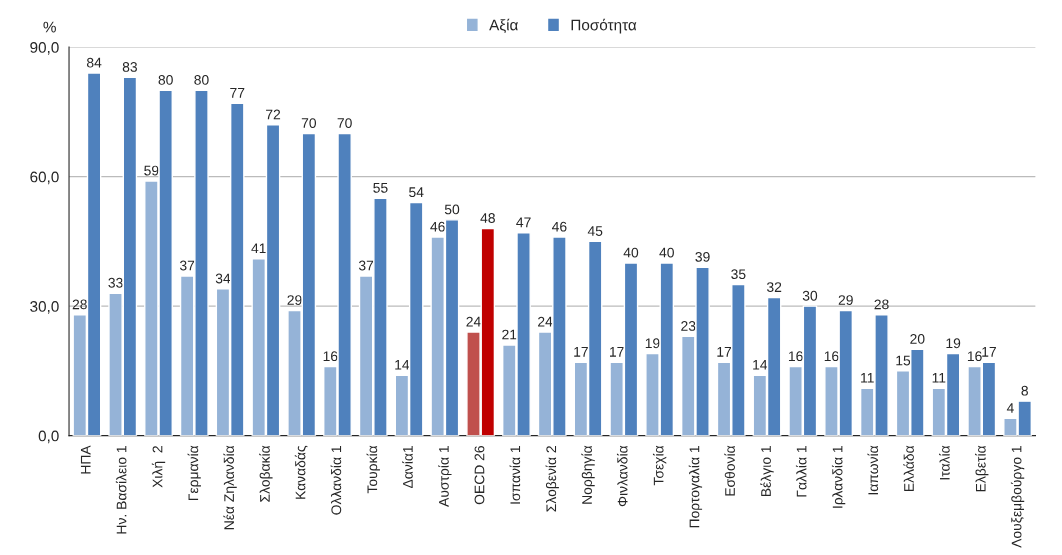 Image resolution: width=1062 pixels, height=555 pixels. What do you see at coordinates (44, 307) in the screenshot?
I see `y-tick-label: 30,0` at bounding box center [44, 307].